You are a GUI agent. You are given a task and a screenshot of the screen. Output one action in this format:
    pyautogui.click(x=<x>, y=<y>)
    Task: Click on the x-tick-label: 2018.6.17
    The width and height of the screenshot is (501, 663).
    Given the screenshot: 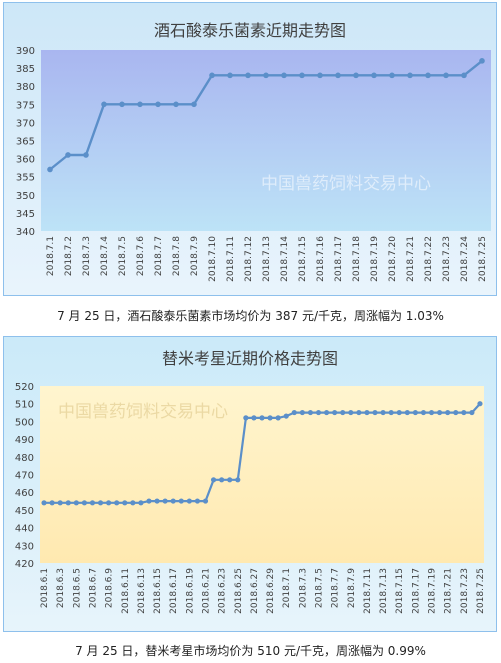 What is the action you would take?
    pyautogui.click(x=174, y=591)
    